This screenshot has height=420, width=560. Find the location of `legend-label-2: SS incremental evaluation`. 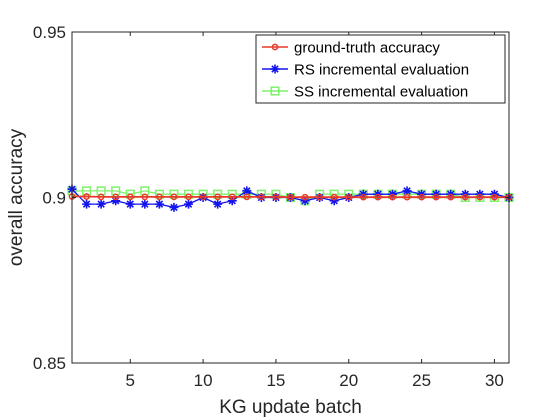

legend-label-2: SS incremental evaluation is located at coordinates (381, 92).